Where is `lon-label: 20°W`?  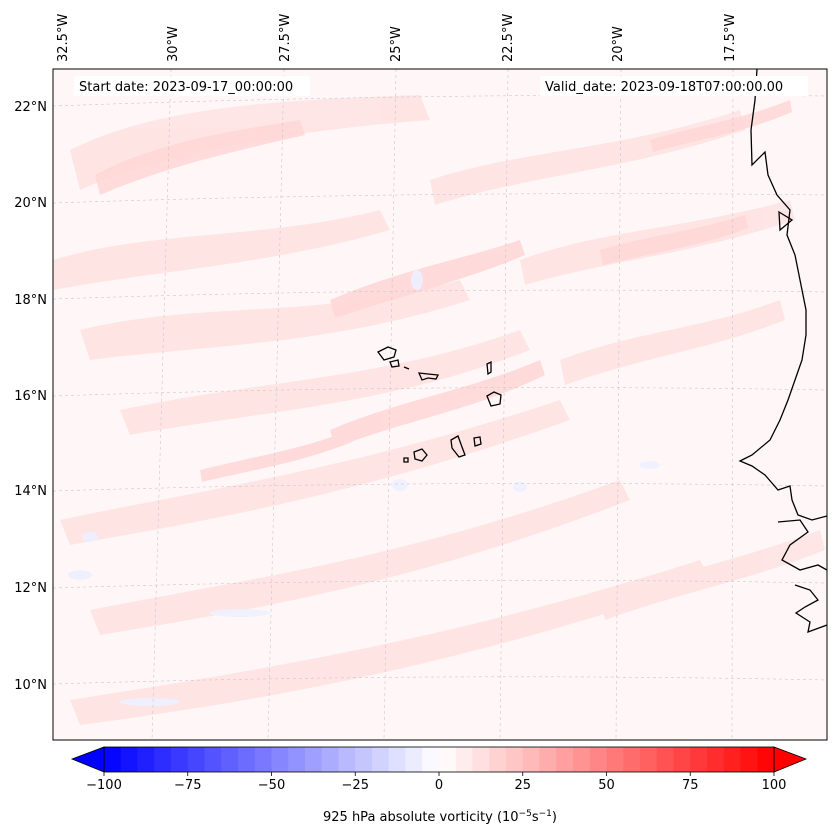 lon-label: 20°W is located at coordinates (618, 44).